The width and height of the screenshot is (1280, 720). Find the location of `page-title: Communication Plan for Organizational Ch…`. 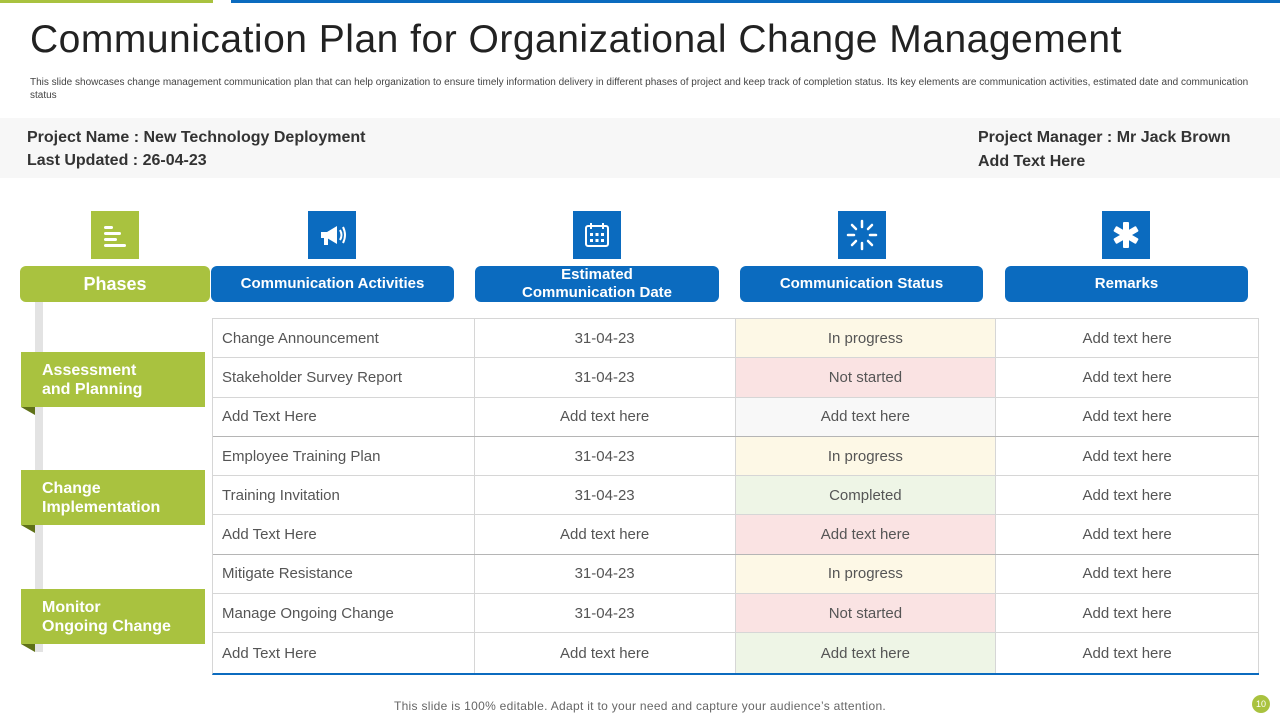

page-title: Communication Plan for Organizational Ch… is located at coordinates (576, 39).